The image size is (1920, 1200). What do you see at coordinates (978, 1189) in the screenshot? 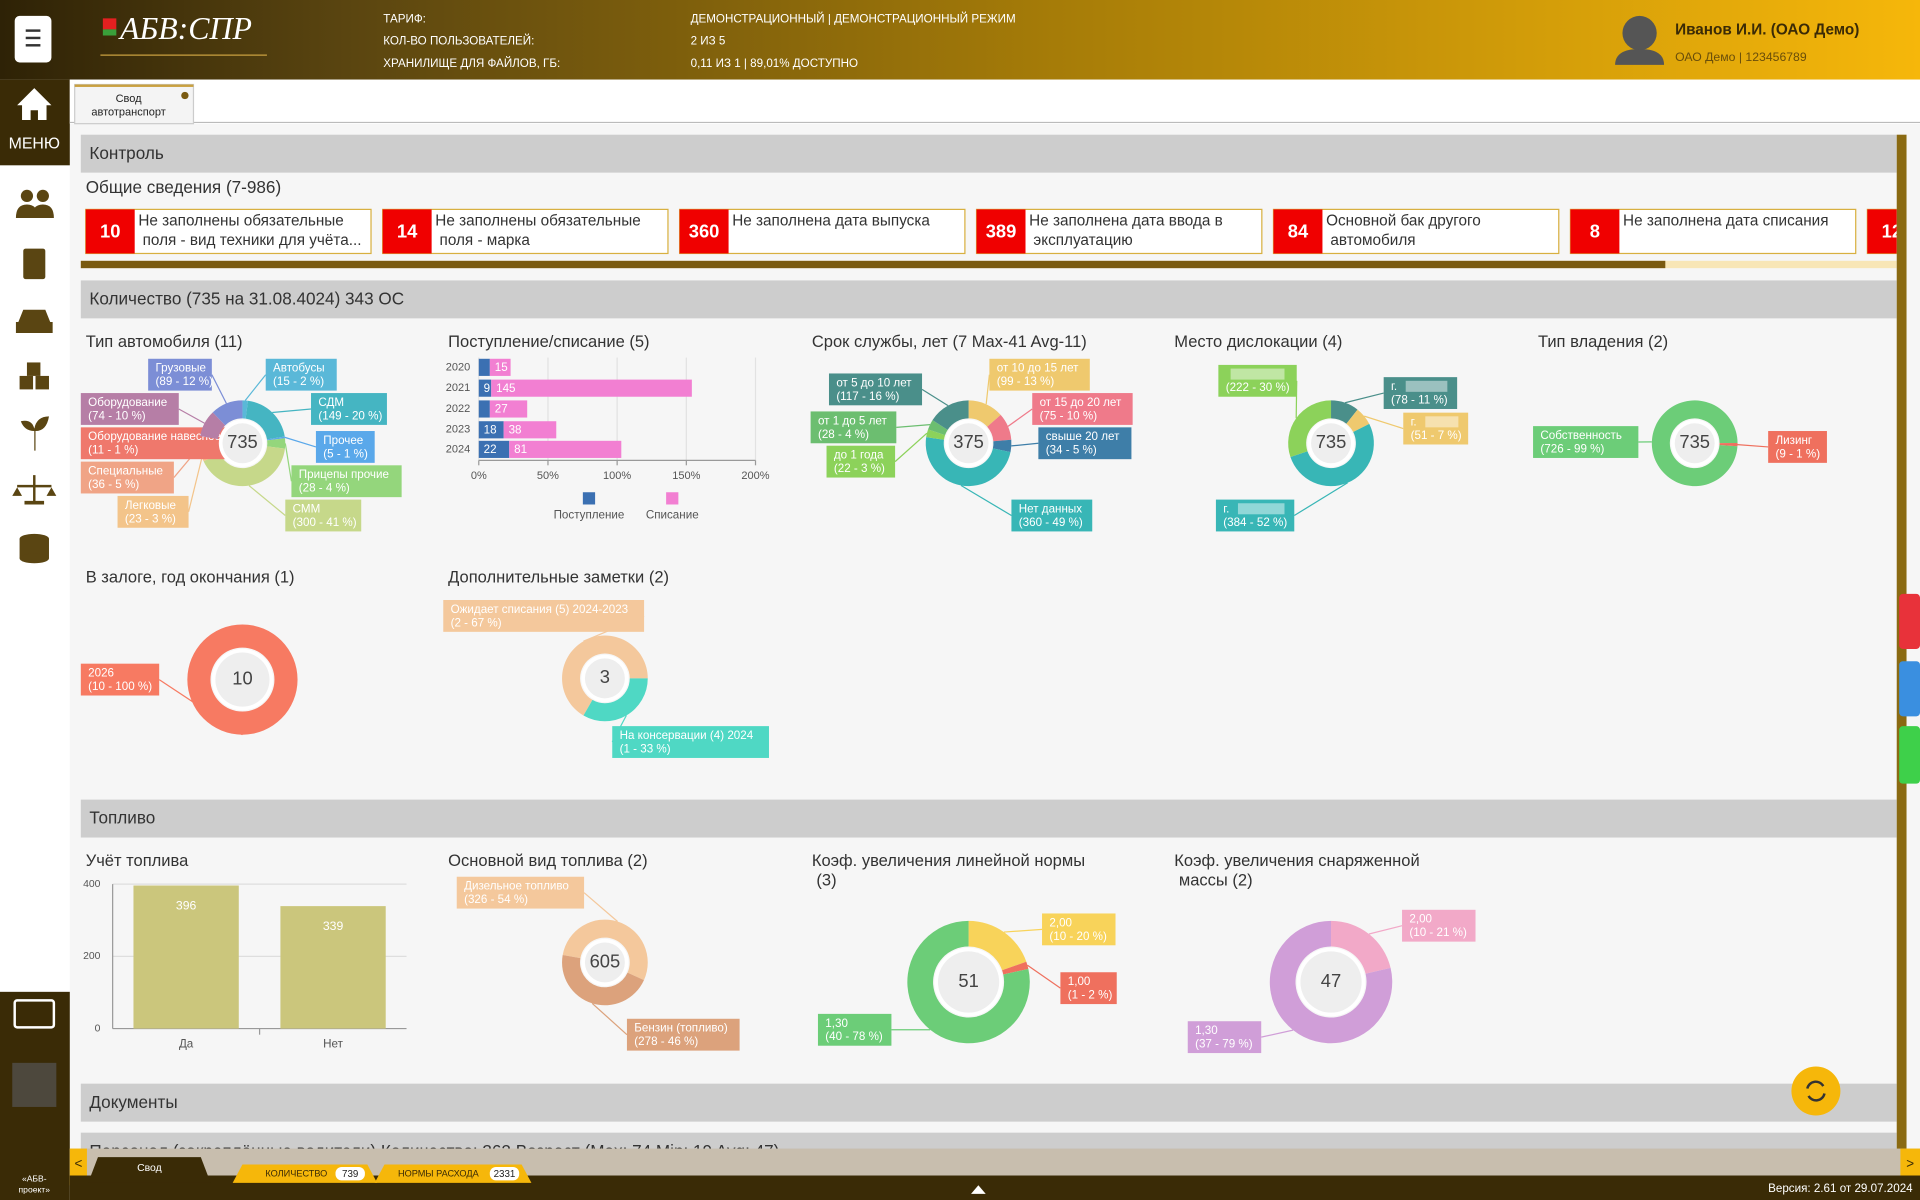
I see `expand-arrow` at bounding box center [978, 1189].